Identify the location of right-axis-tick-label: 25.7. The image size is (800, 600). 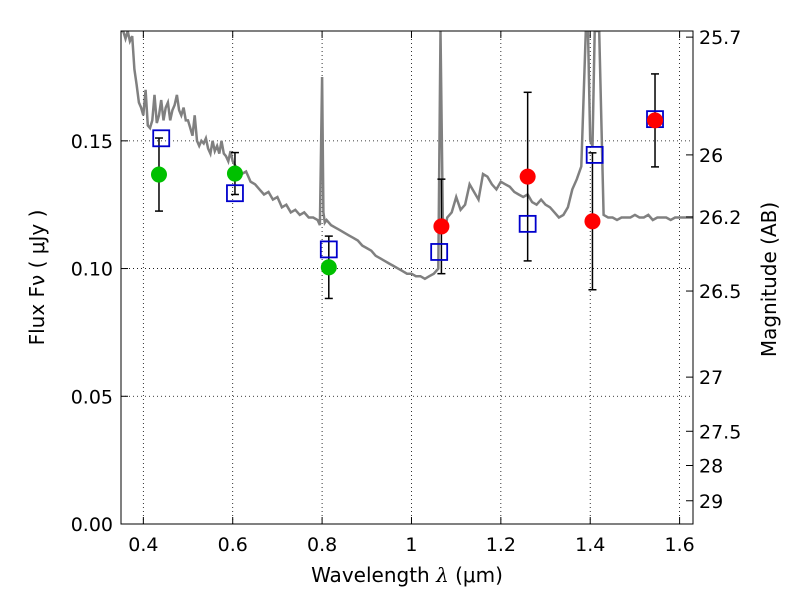
(720, 38).